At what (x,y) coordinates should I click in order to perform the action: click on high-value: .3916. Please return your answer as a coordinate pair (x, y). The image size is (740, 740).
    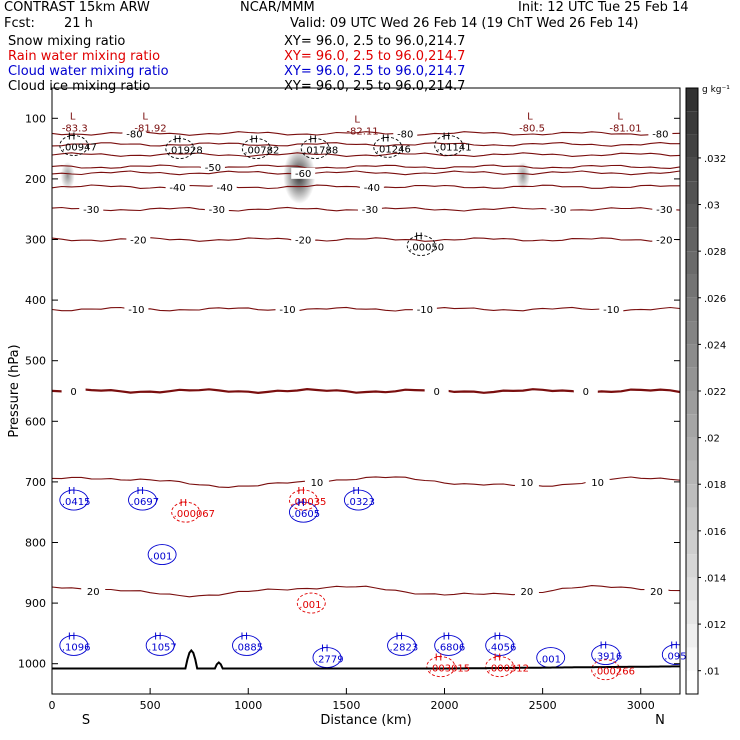
    Looking at the image, I should click on (608, 657).